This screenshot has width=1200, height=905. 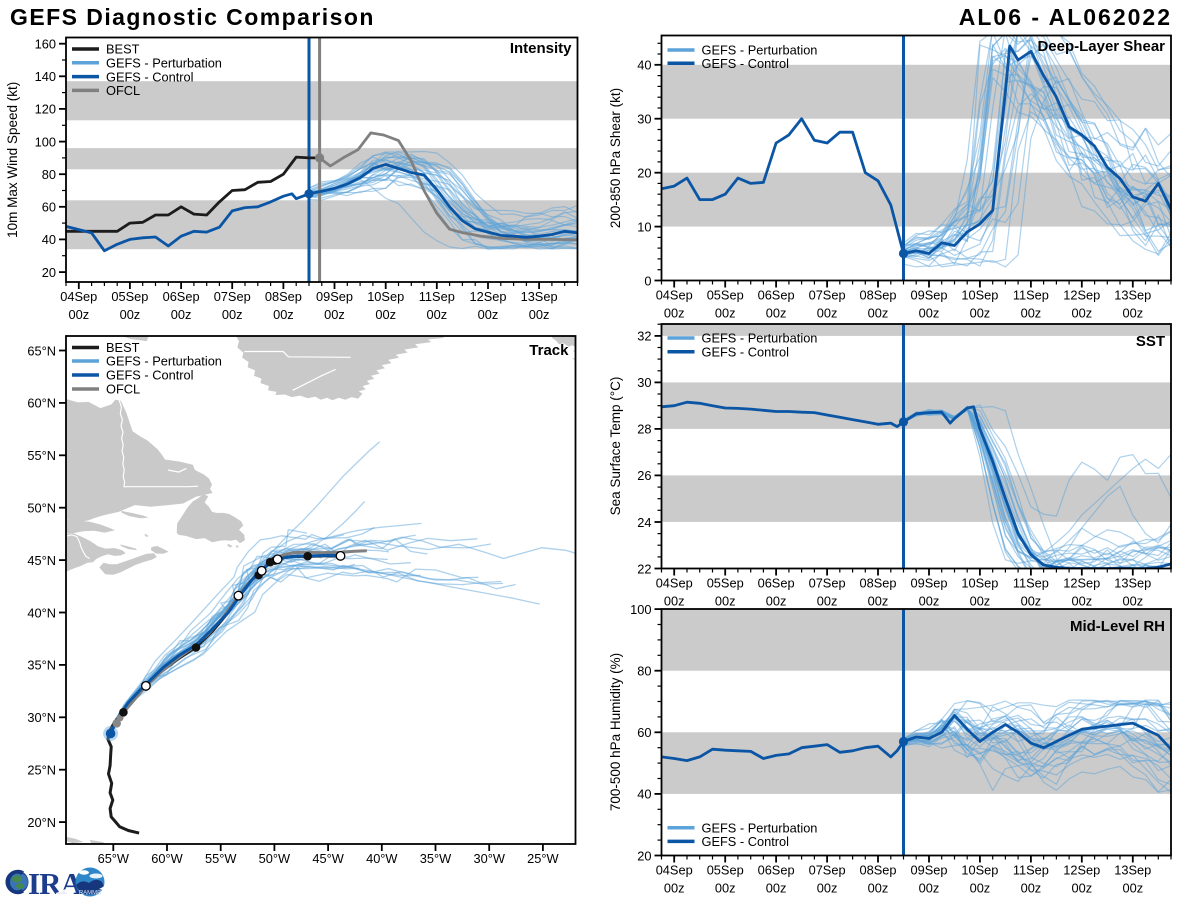 I want to click on svg-text: 50°N, so click(x=41, y=508).